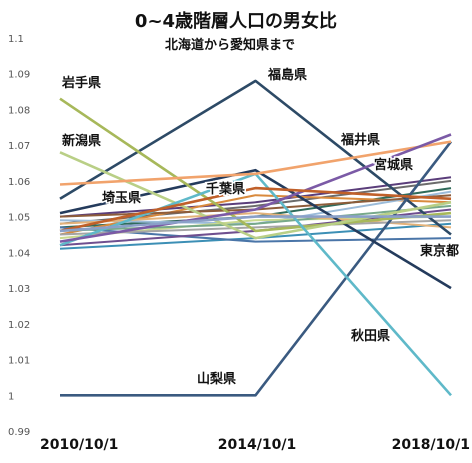  What do you see at coordinates (216, 379) in the screenshot?
I see `annotation-label: 山梨県` at bounding box center [216, 379].